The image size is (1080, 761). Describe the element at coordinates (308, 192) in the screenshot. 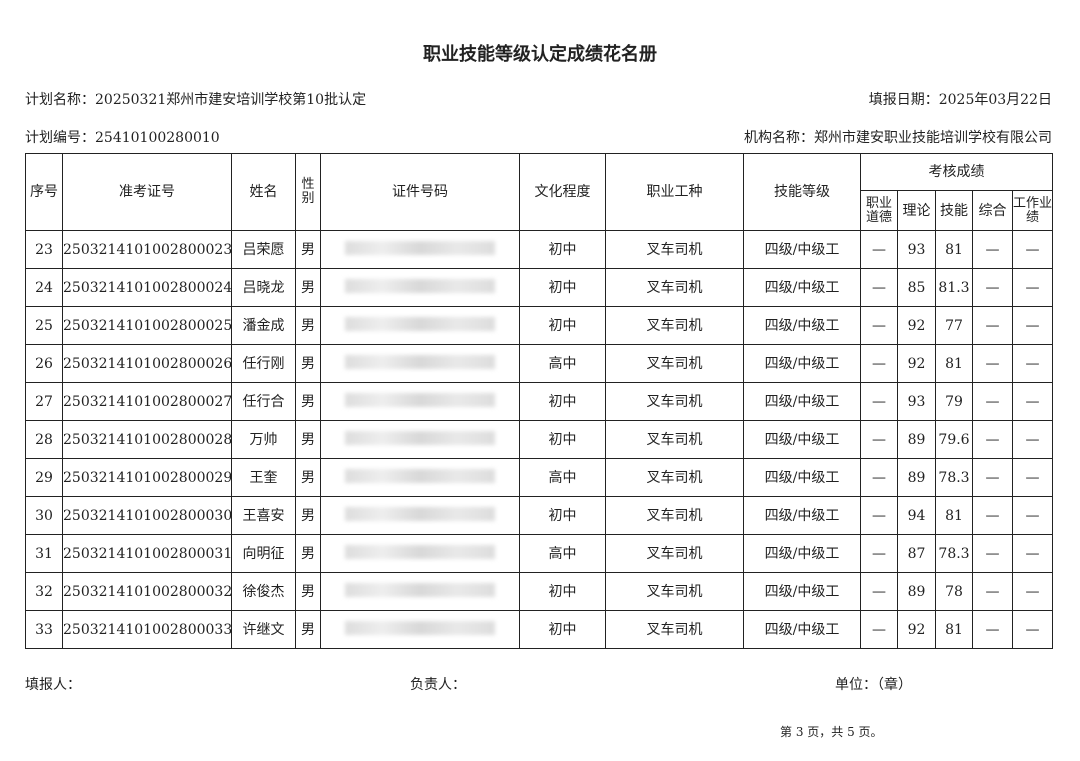

I see `header-gender: 性别` at that location.